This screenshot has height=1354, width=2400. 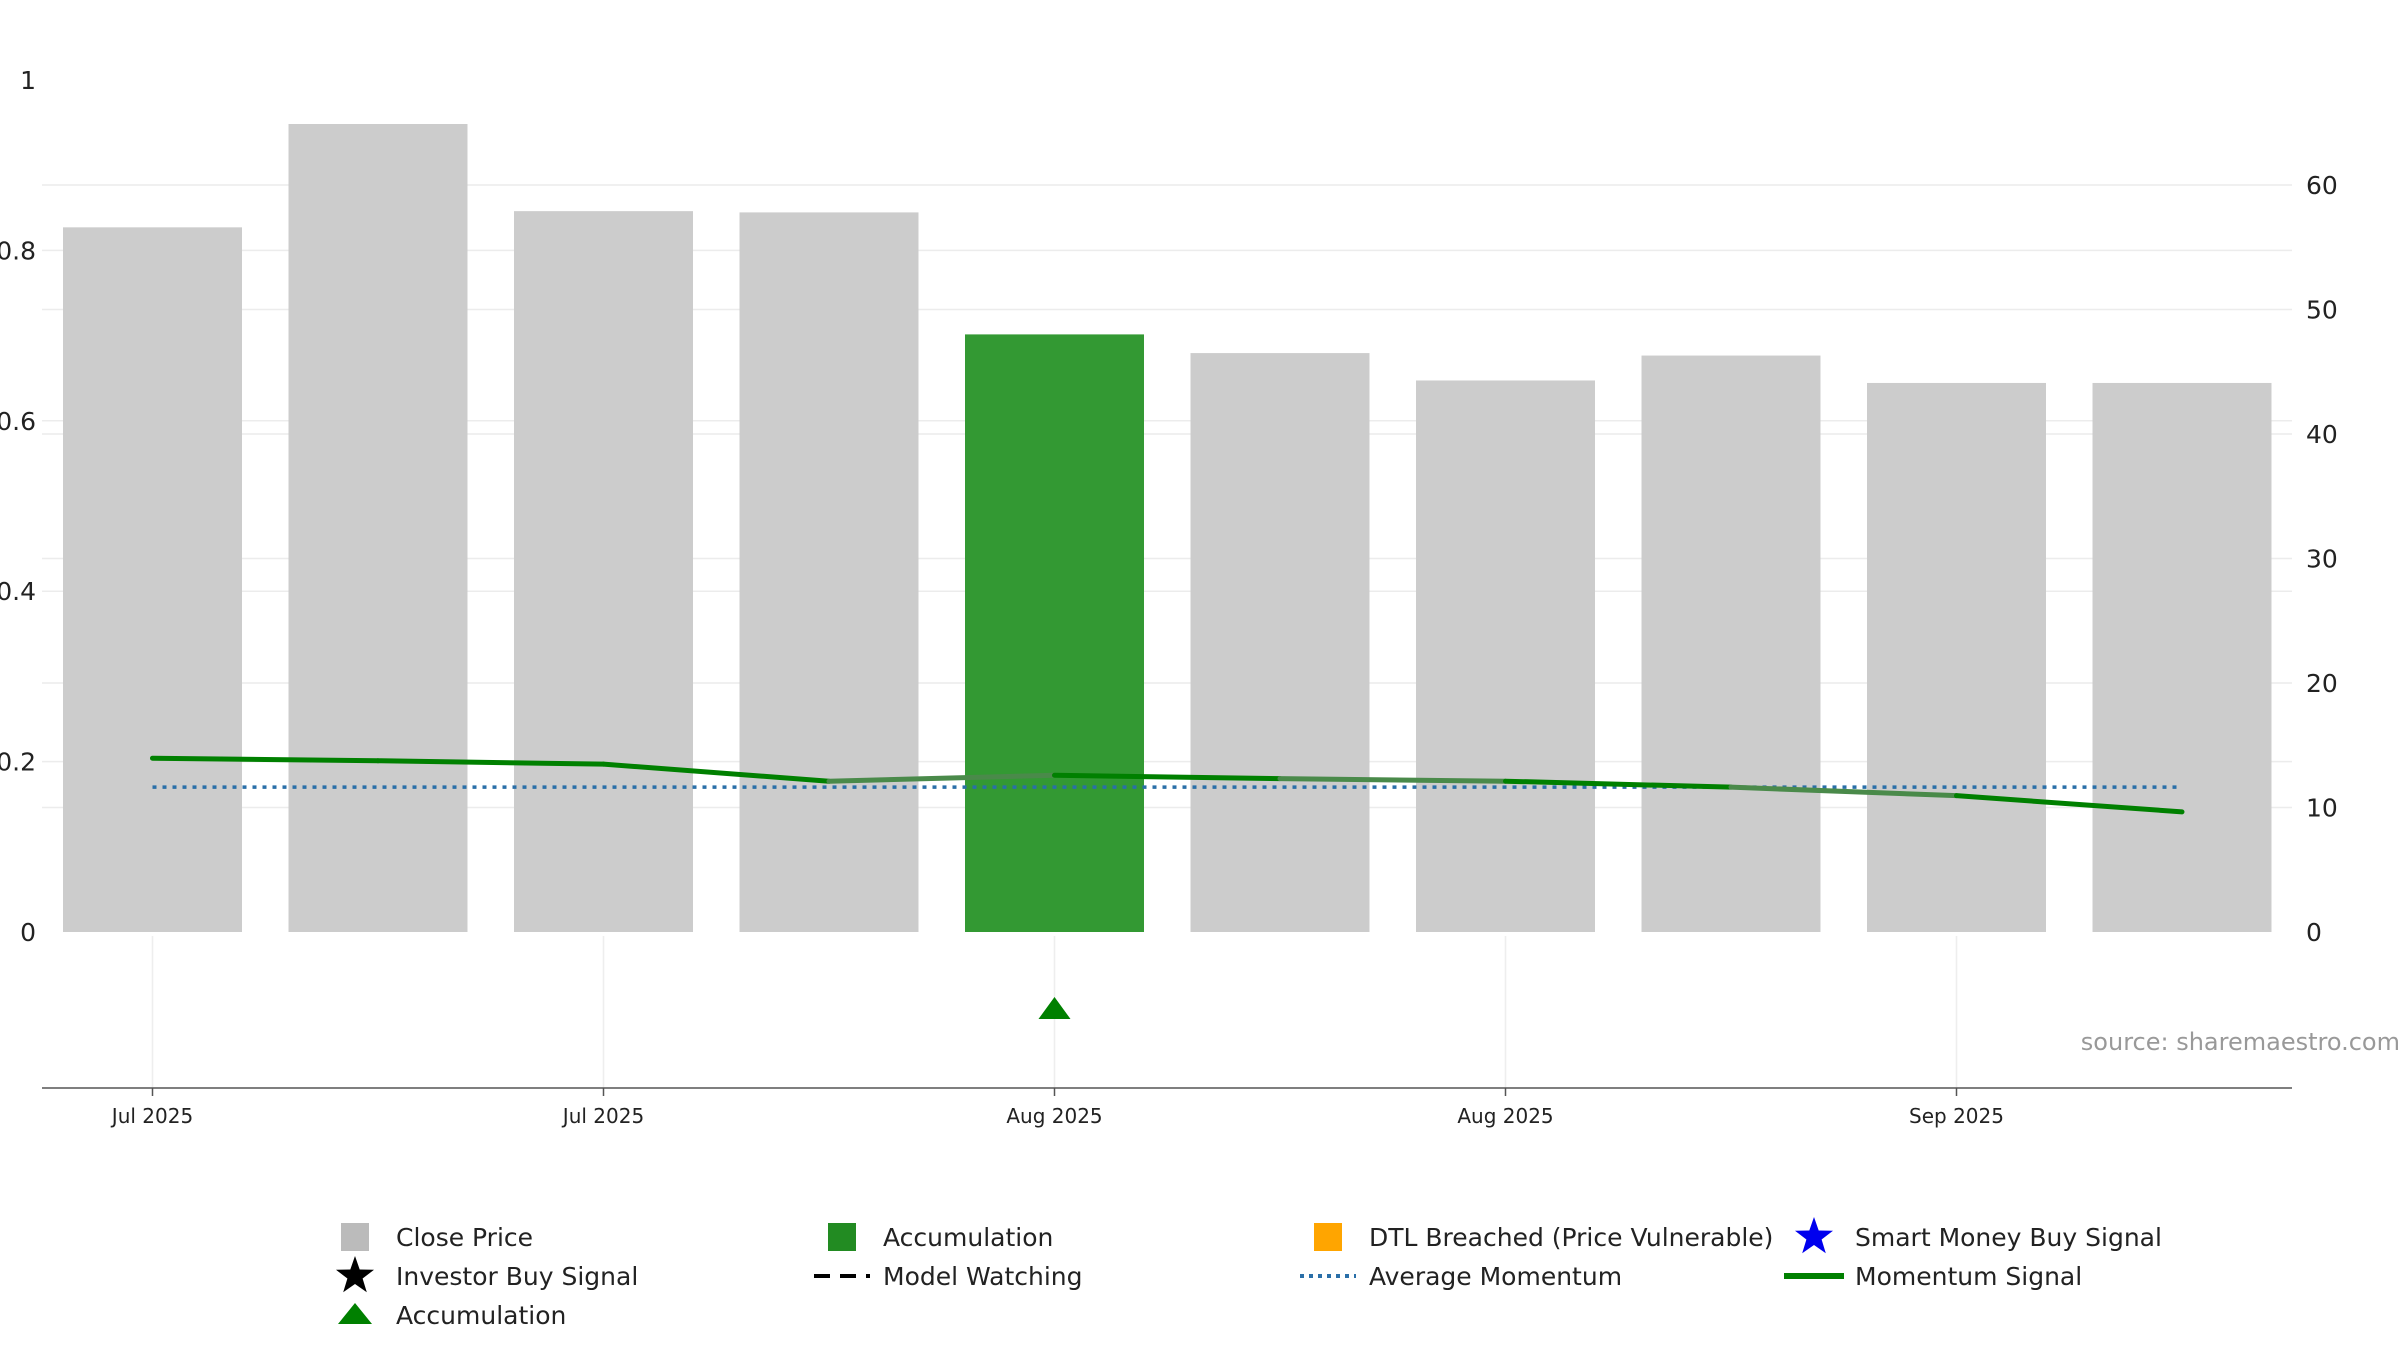 I want to click on marker-layer, so click(x=1054, y=1008).